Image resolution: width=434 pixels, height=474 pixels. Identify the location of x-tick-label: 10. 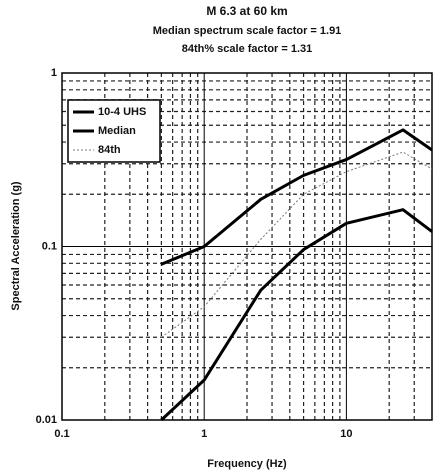
(346, 434).